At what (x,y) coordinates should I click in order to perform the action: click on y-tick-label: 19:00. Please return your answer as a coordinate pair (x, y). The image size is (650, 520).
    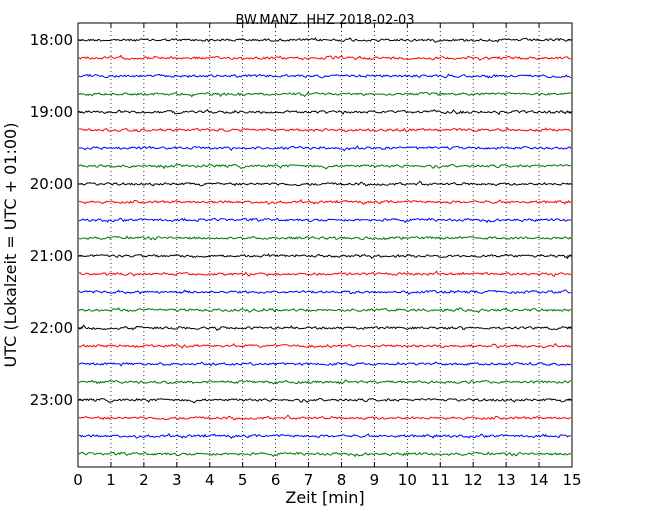
    Looking at the image, I should click on (51, 112).